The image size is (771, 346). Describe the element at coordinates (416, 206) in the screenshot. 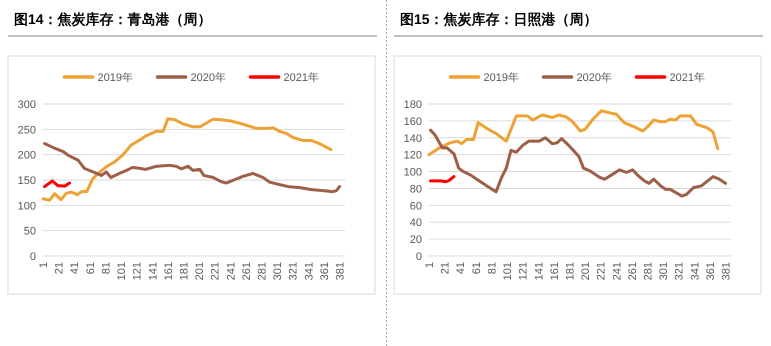

I see `y-tick-label: 60` at that location.